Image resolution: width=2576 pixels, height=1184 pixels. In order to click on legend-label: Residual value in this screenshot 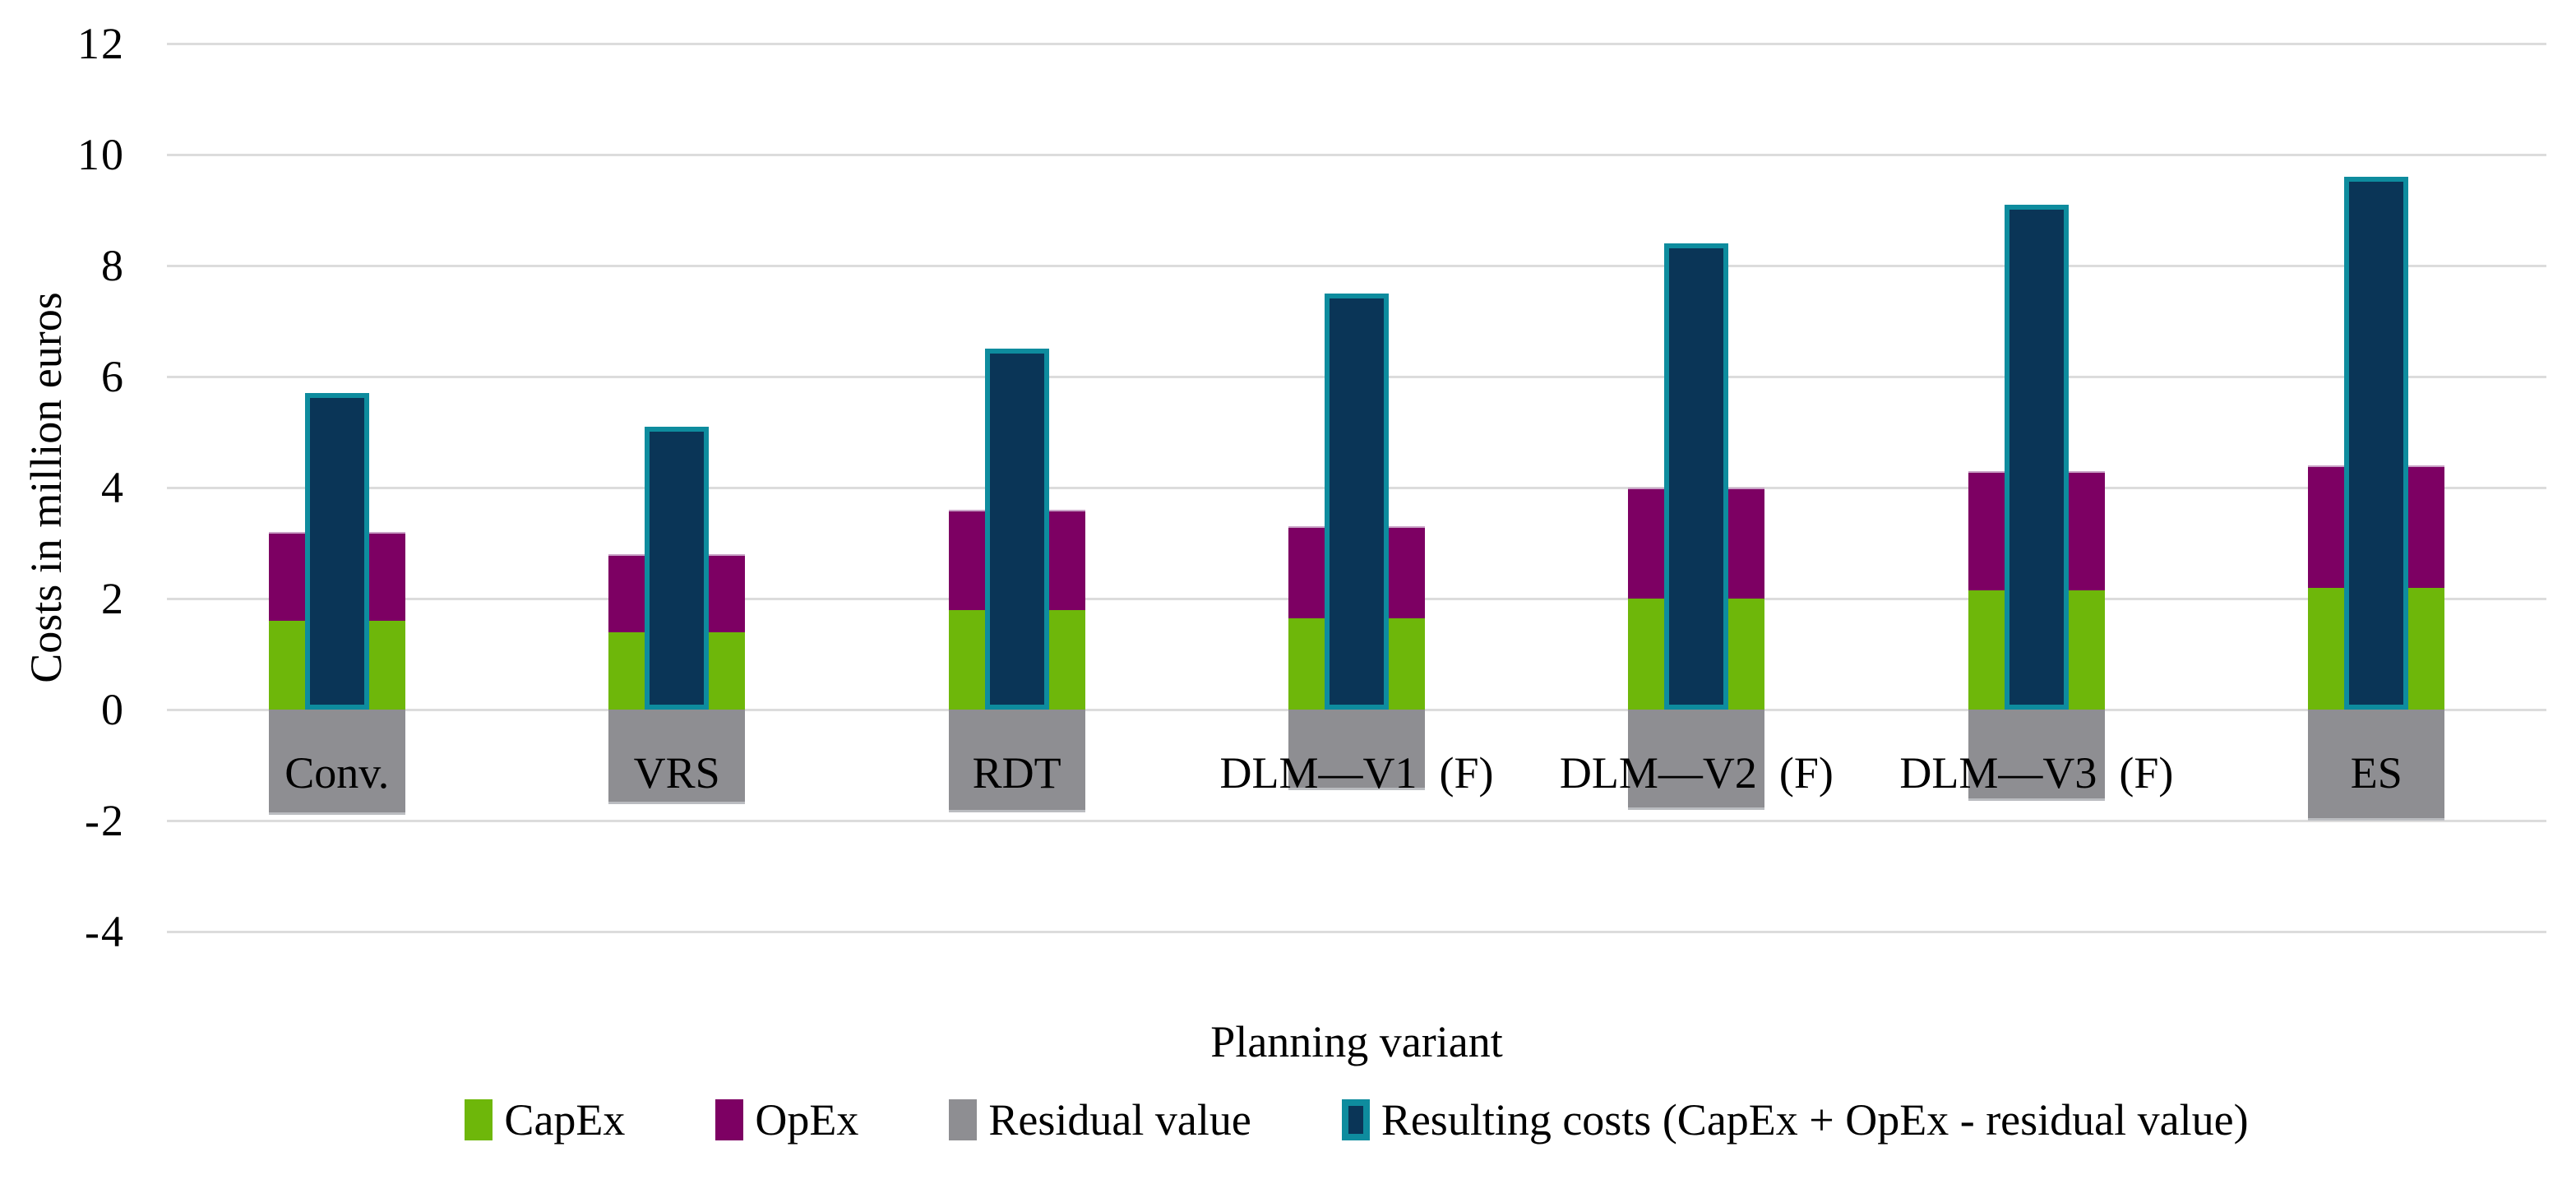, I will do `click(1119, 1120)`.